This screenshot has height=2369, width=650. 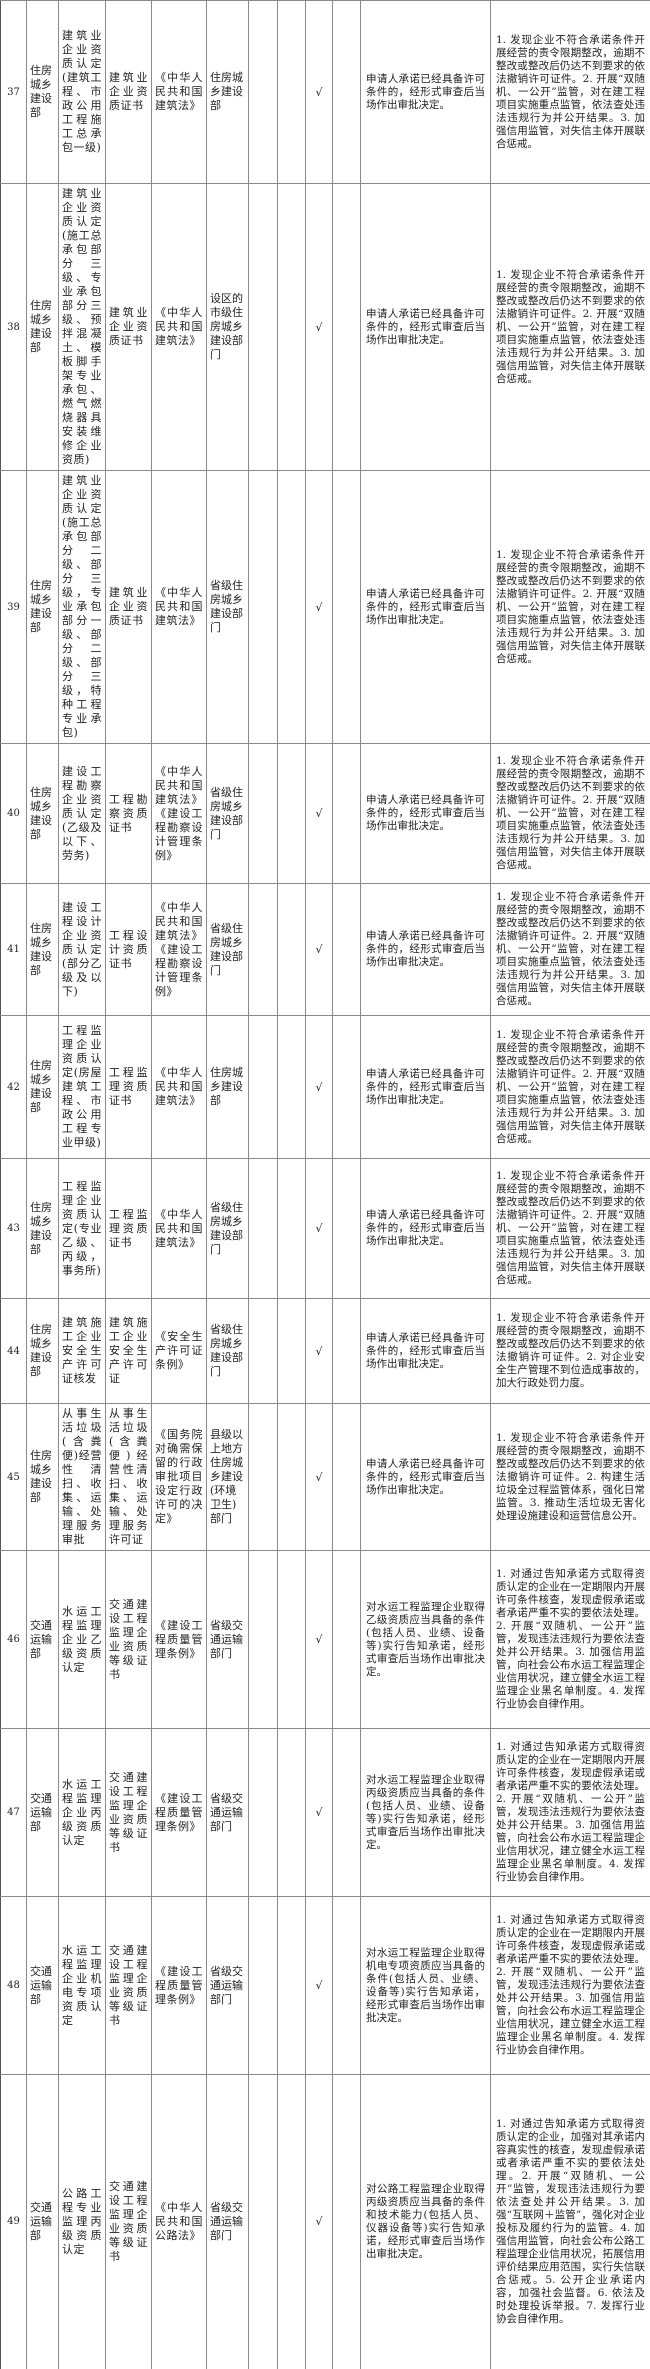 What do you see at coordinates (43, 1986) in the screenshot?
I see `department-cell: 交通运输部` at bounding box center [43, 1986].